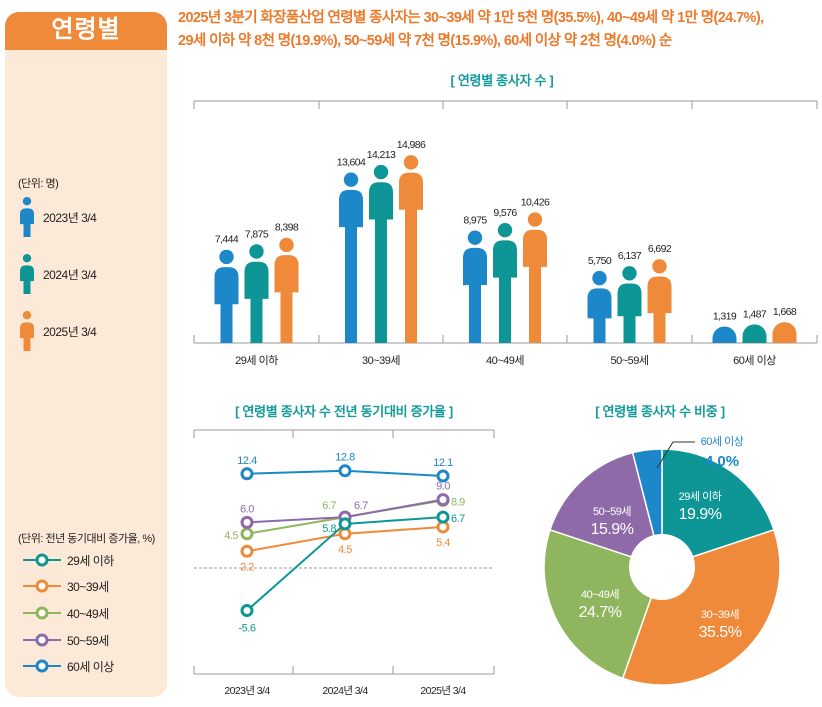 This screenshot has height=707, width=822. I want to click on bar-value-label: 14,986, so click(411, 145).